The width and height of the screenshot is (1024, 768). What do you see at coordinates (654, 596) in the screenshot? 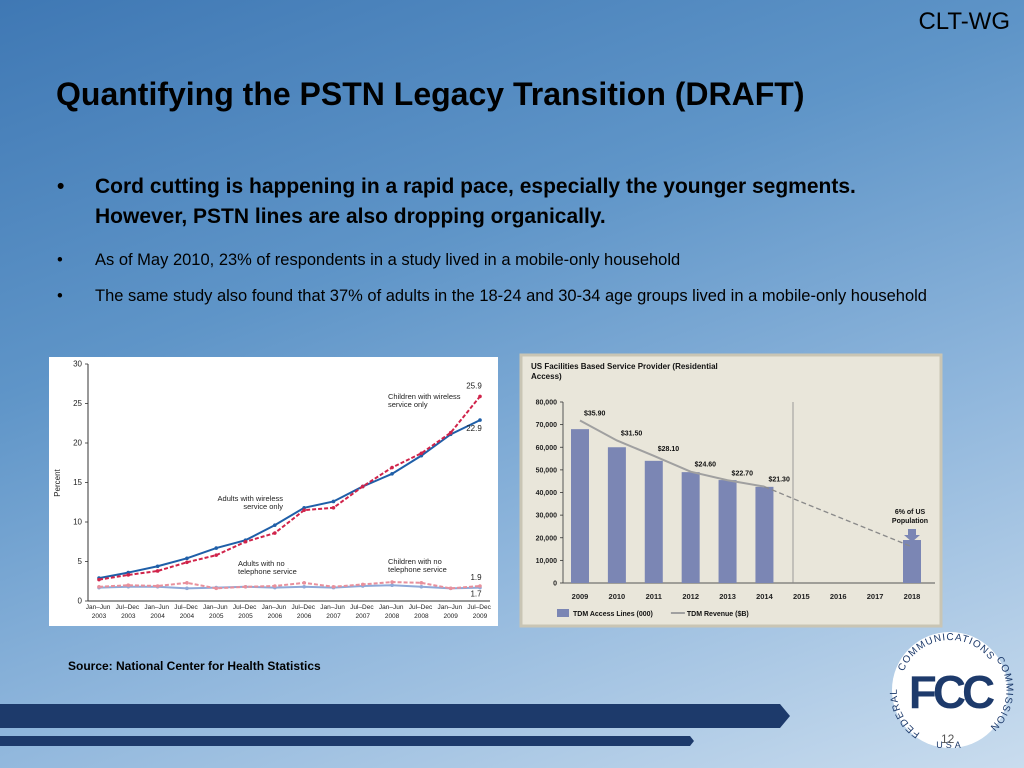
I see `x-tick-label: 2011` at bounding box center [654, 596].